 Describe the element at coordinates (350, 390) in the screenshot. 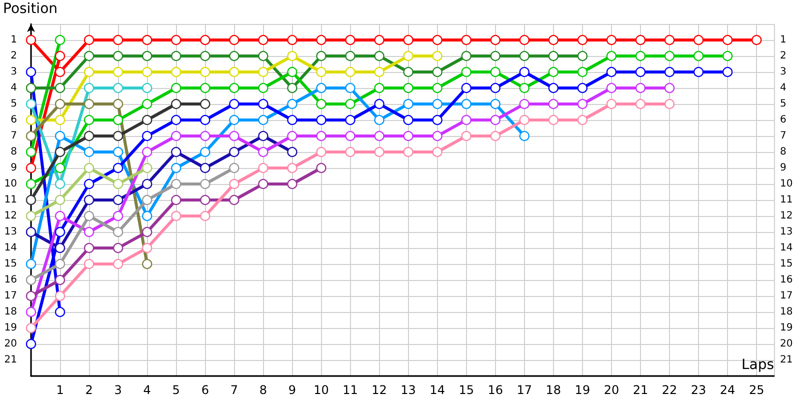

I see `x-tick-label: 11` at that location.